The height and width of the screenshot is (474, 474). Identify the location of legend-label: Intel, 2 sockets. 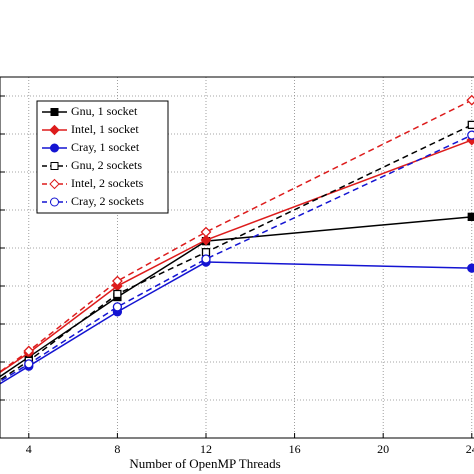
(107, 183).